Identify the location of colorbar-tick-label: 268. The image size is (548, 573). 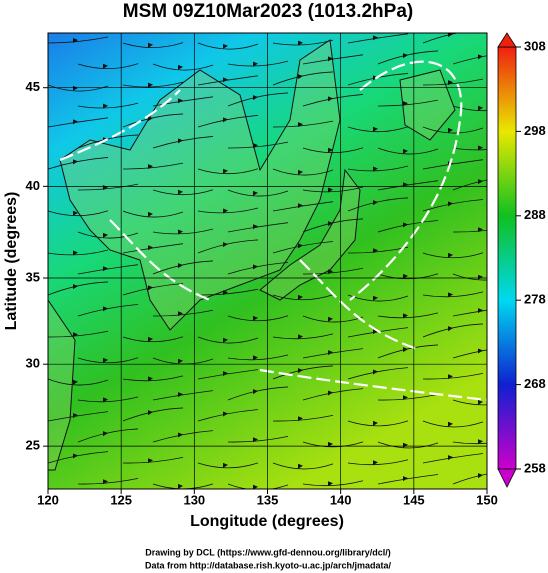
(535, 383).